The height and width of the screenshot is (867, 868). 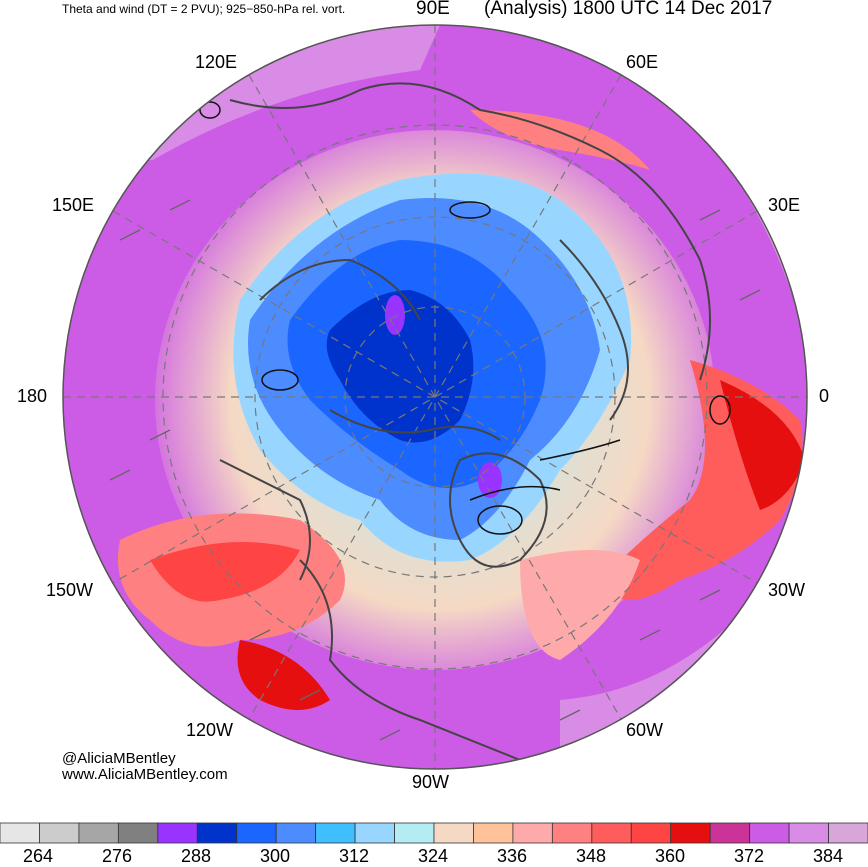 What do you see at coordinates (784, 205) in the screenshot?
I see `lon-label-30e: 30E` at bounding box center [784, 205].